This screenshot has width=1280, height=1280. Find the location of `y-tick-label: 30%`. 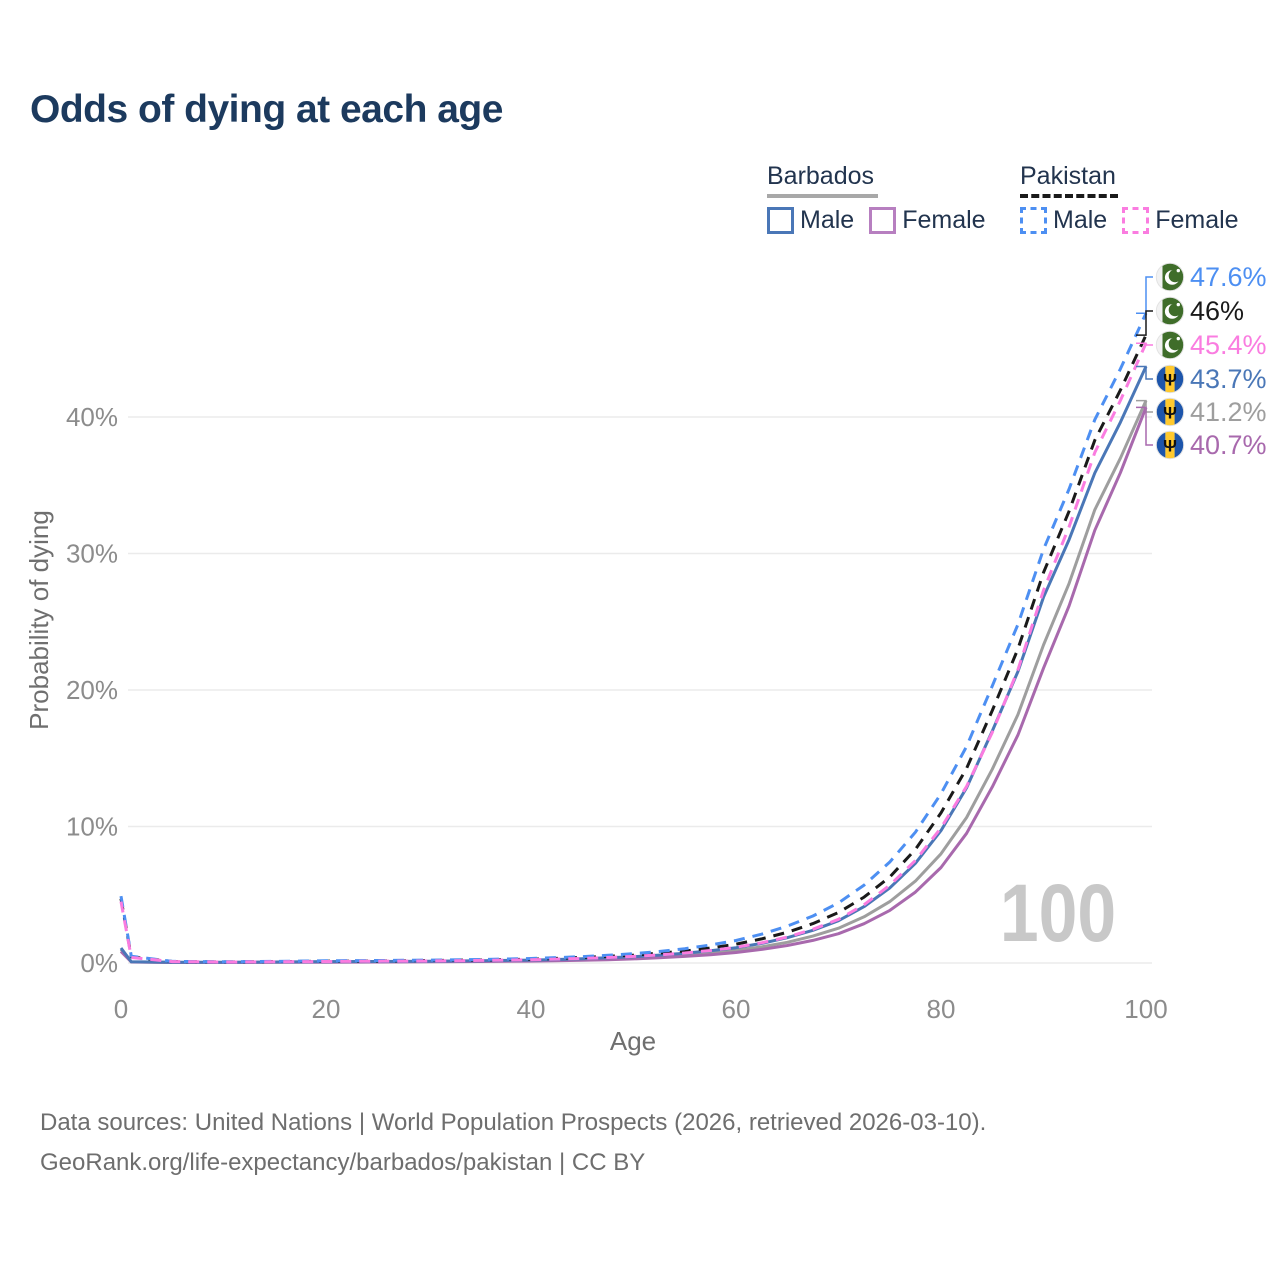

y-tick-label: 30% is located at coordinates (92, 554).